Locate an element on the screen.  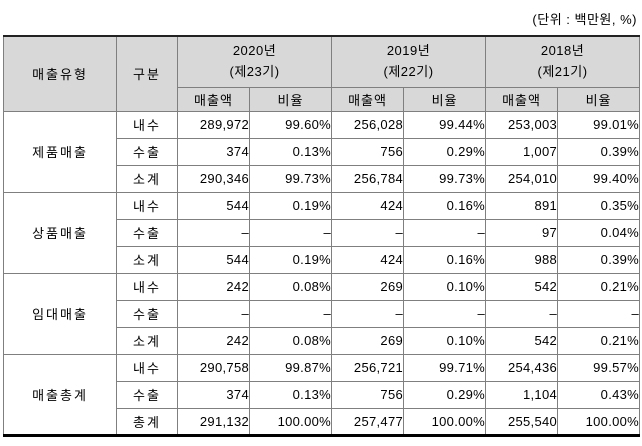
group-label-goods-sales: 상품매출 is located at coordinates (60, 232).